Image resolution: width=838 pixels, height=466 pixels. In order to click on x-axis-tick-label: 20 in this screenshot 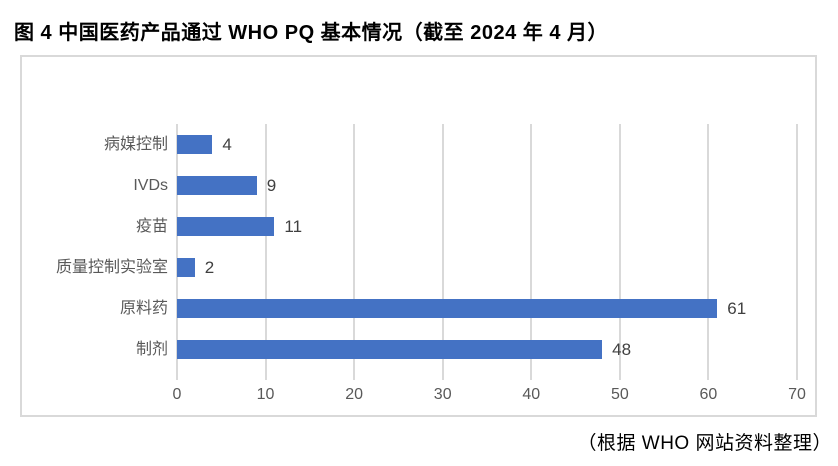, I will do `click(354, 394)`.